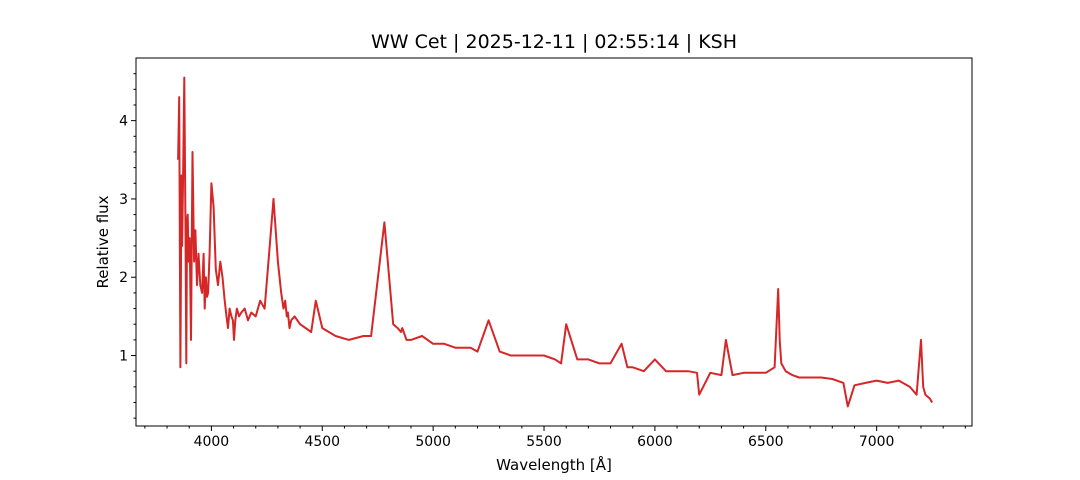 The width and height of the screenshot is (1080, 480). I want to click on y-tick-label: 4, so click(123, 122).